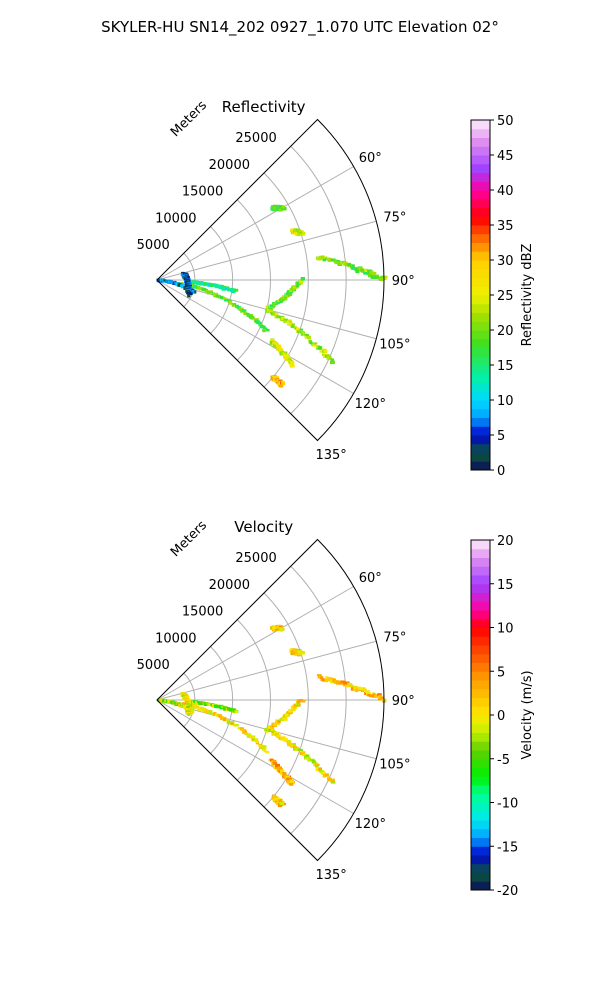 The width and height of the screenshot is (600, 1000). I want to click on radar-returns, so click(271, 716).